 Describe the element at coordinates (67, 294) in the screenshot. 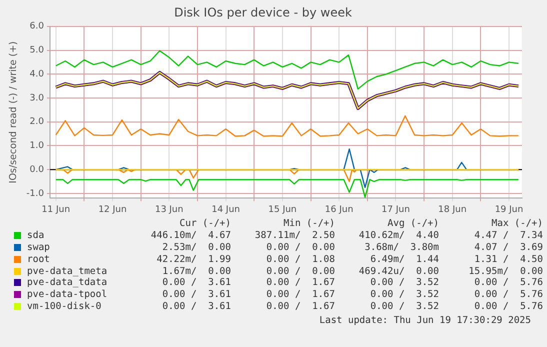

I see `legend-label: pve-data-tpool` at that location.